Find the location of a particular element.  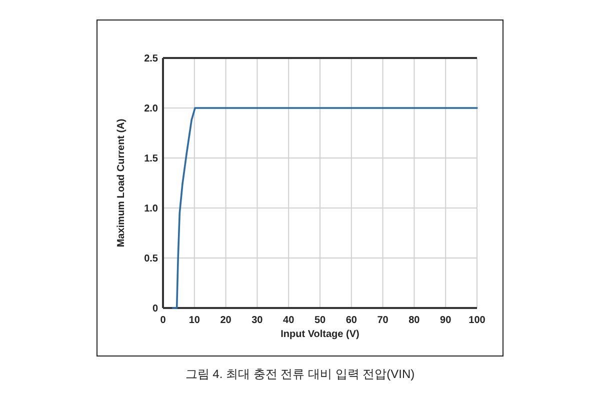

y-tick-label: 2.5 is located at coordinates (151, 59).